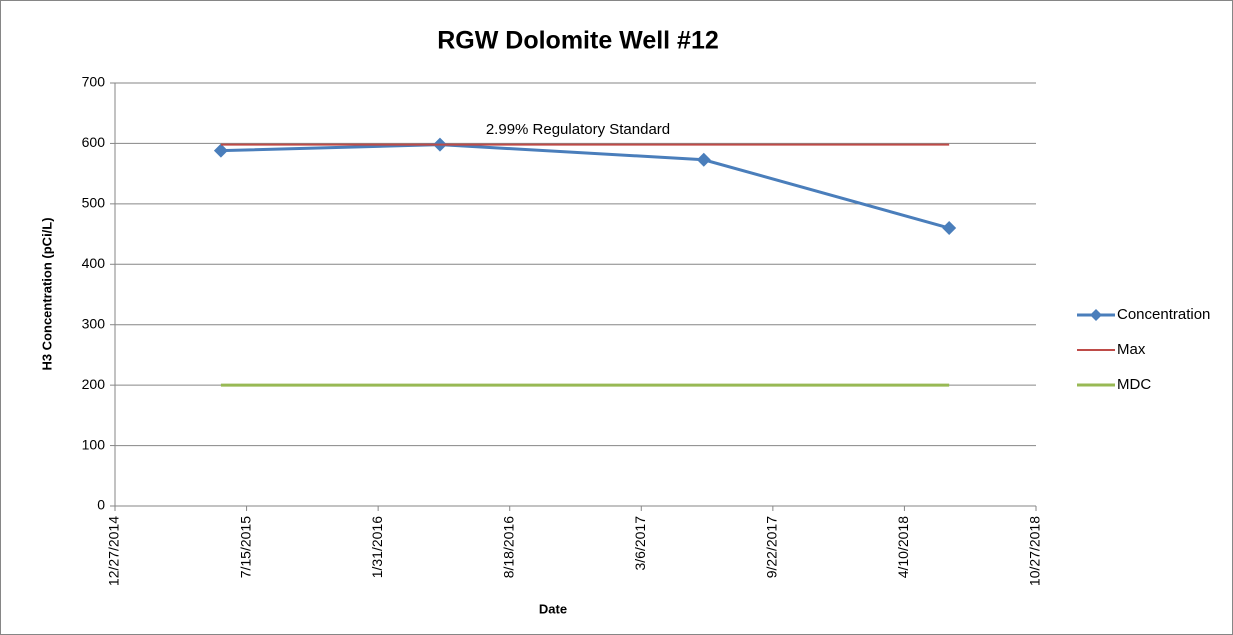  I want to click on y-tick-label: 400, so click(94, 263).